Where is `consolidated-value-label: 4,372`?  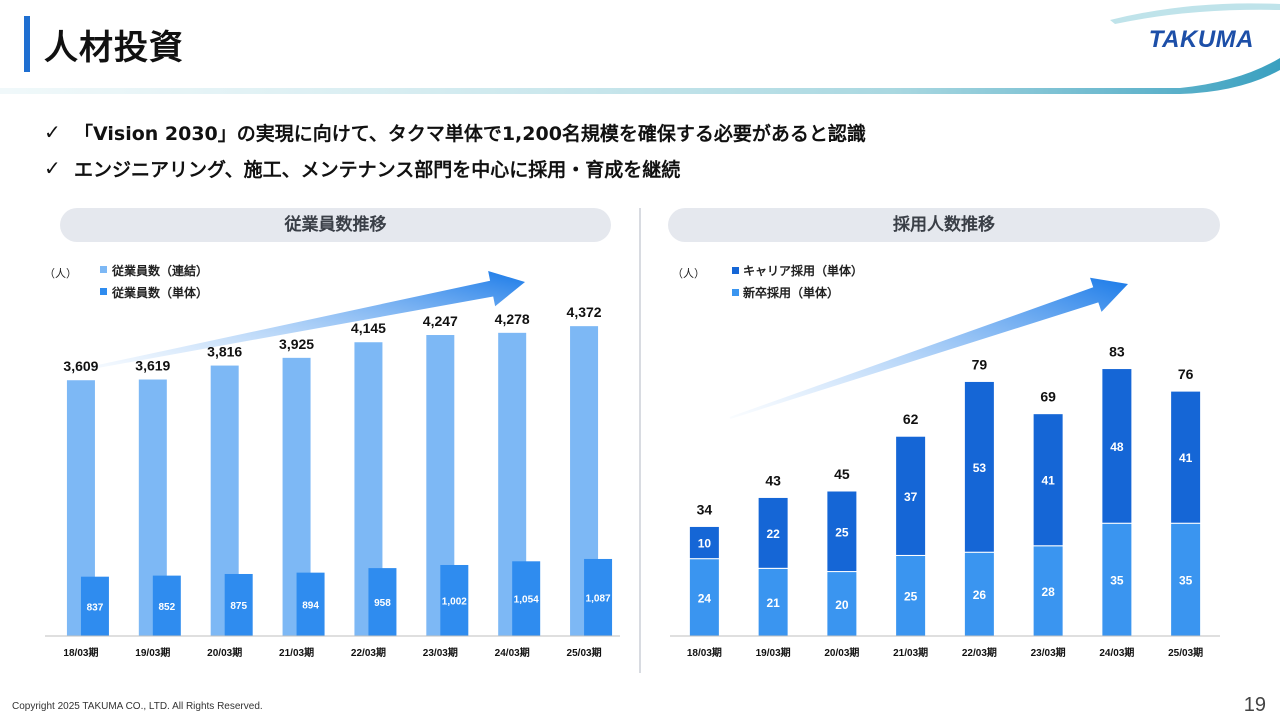
consolidated-value-label: 4,372 is located at coordinates (584, 312).